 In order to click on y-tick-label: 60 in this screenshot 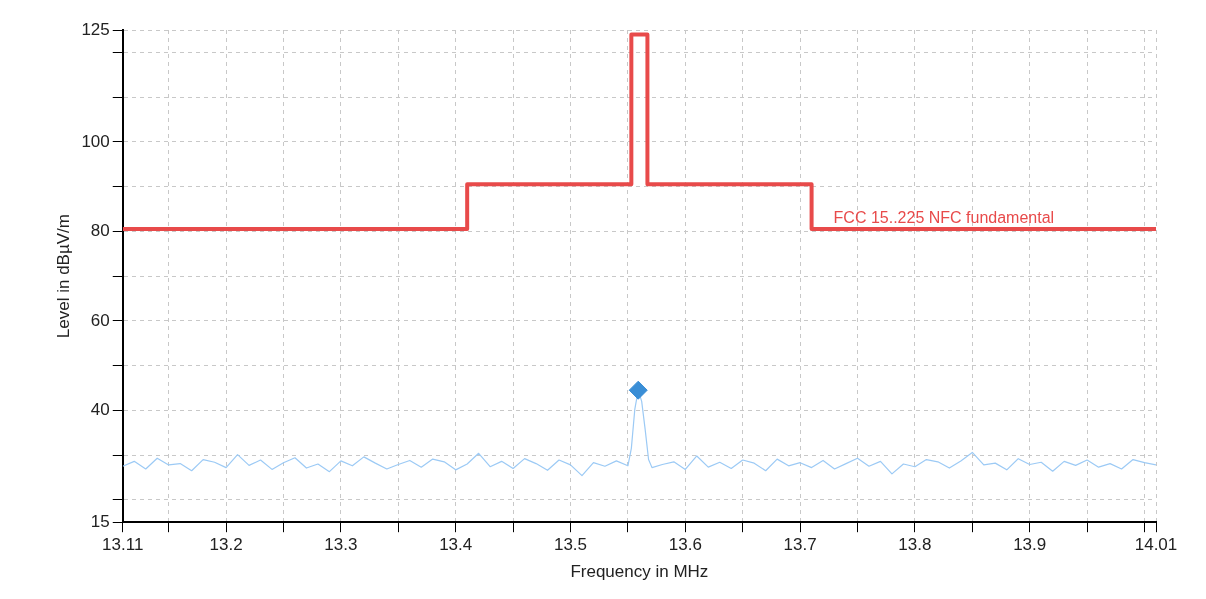, I will do `click(100, 320)`.